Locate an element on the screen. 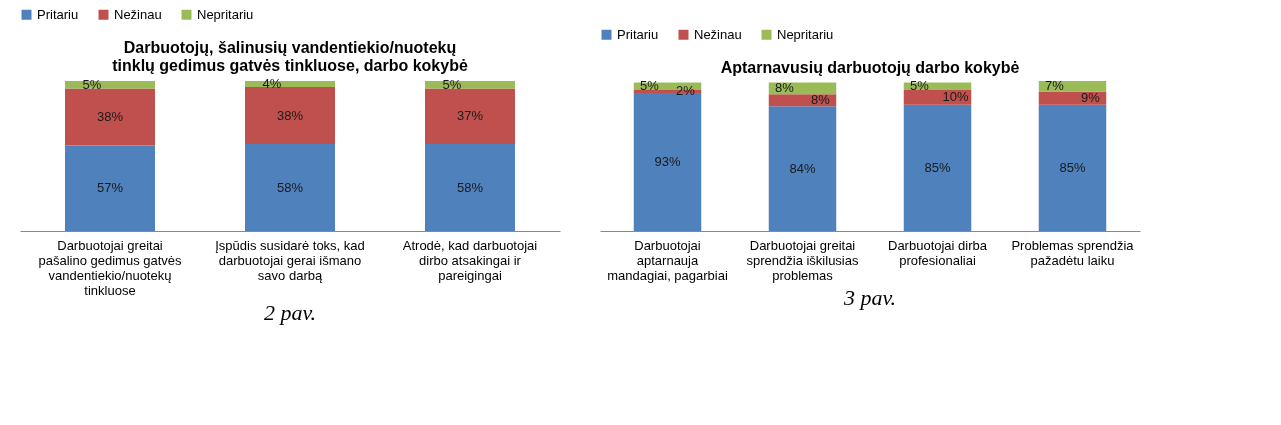 The width and height of the screenshot is (1281, 425). x-tick-label: Problemas sprendžia pažadėtu laiku is located at coordinates (1073, 252).